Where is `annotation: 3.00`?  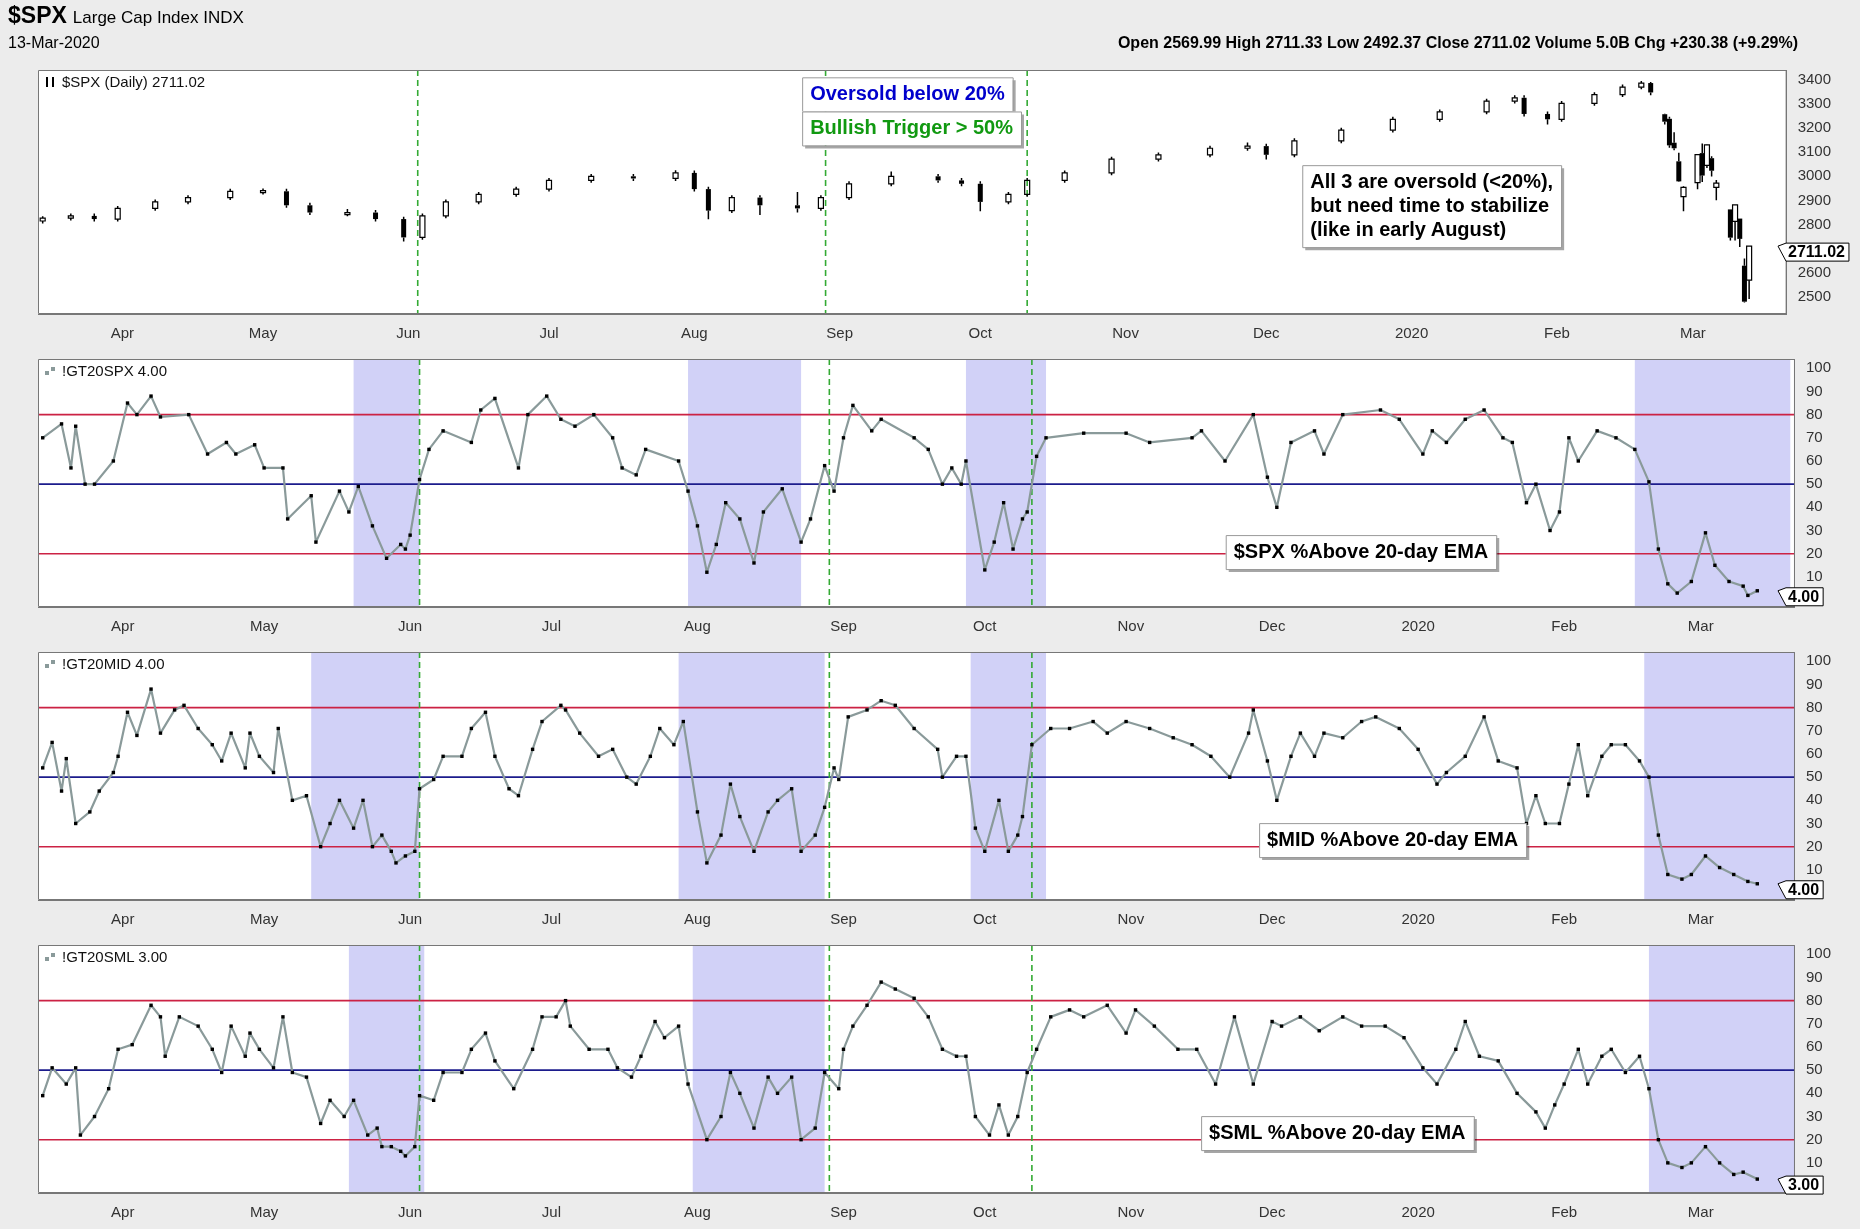 annotation: 3.00 is located at coordinates (1804, 1184).